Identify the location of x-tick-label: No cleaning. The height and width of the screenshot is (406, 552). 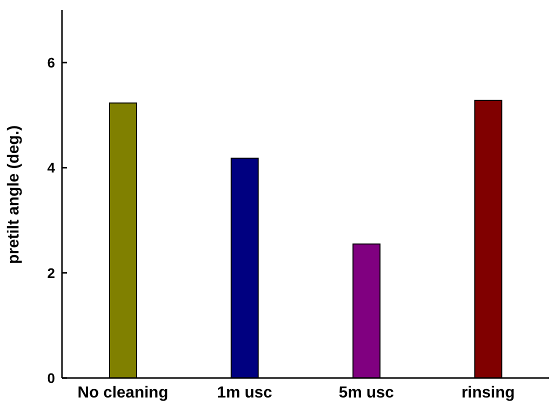
(123, 393).